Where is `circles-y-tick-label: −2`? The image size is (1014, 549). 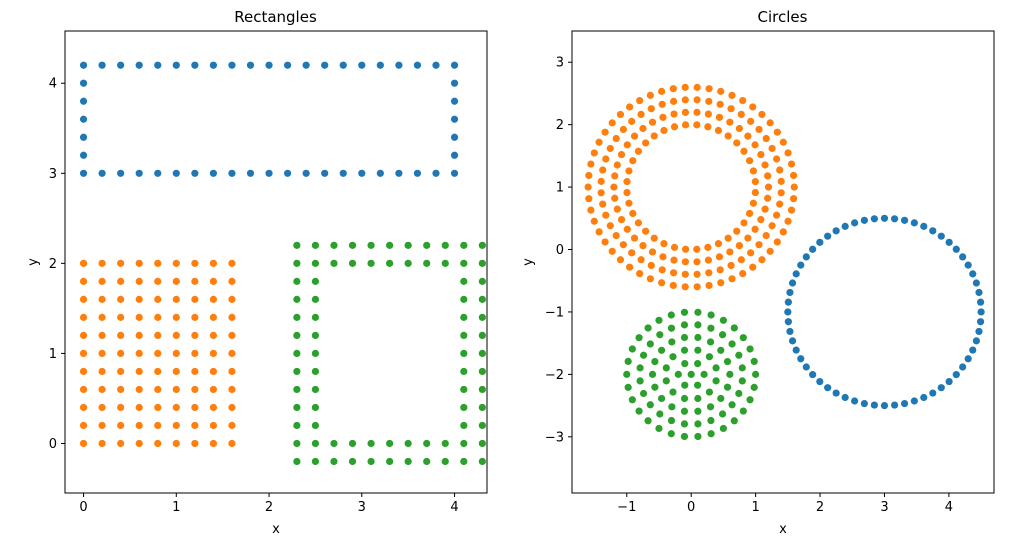 circles-y-tick-label: −2 is located at coordinates (554, 375).